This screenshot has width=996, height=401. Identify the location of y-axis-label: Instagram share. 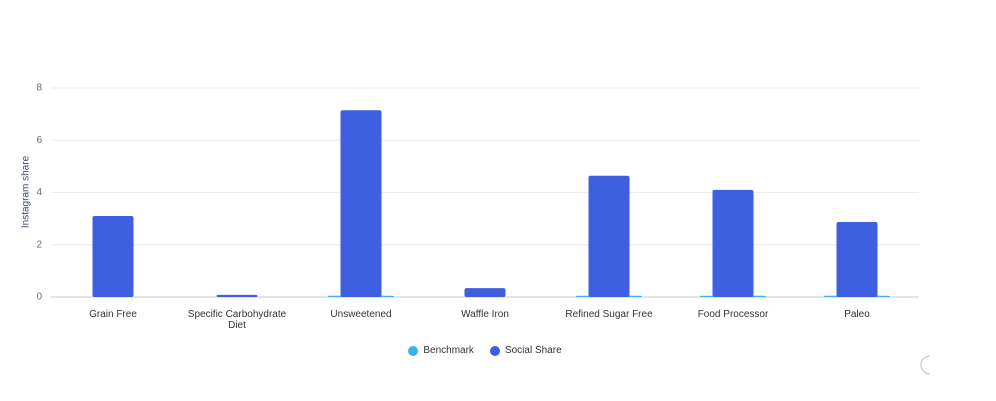
(26, 191).